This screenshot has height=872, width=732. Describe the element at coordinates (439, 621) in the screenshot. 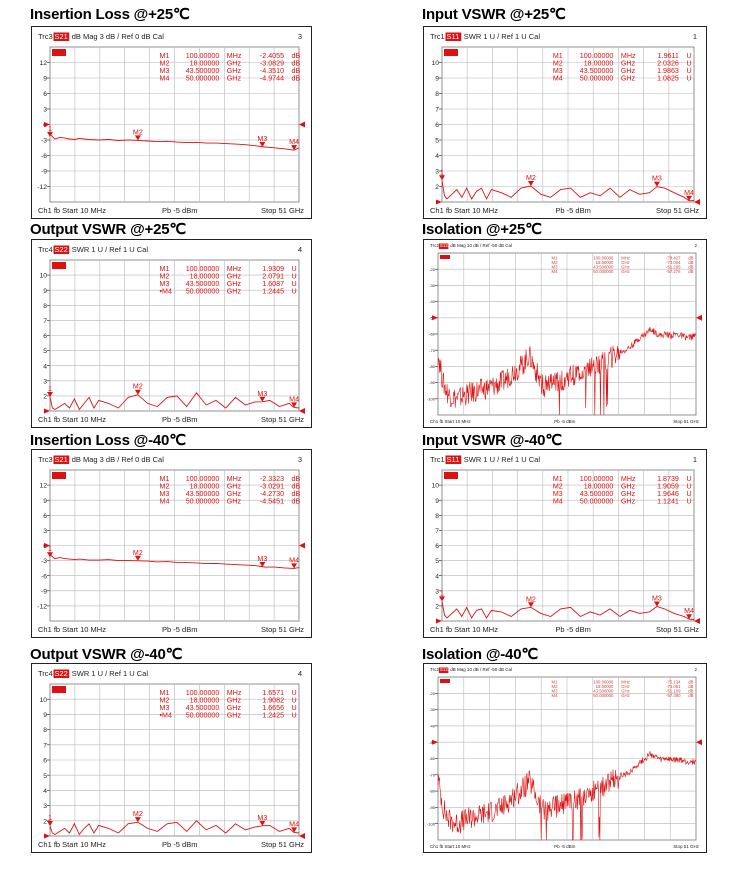

I see `reference-arrow-left` at that location.